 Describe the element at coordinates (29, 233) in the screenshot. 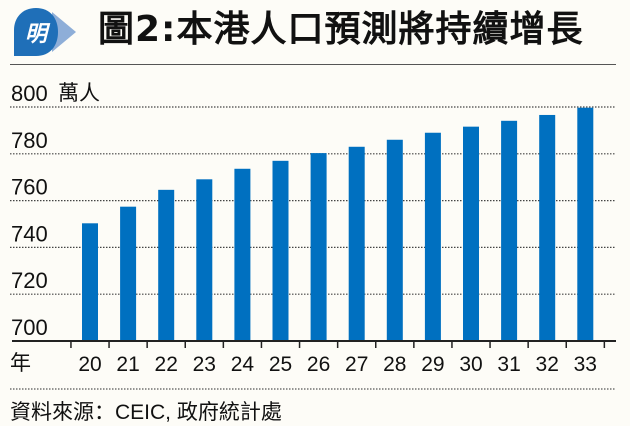

I see `y-tick-label: 740` at that location.